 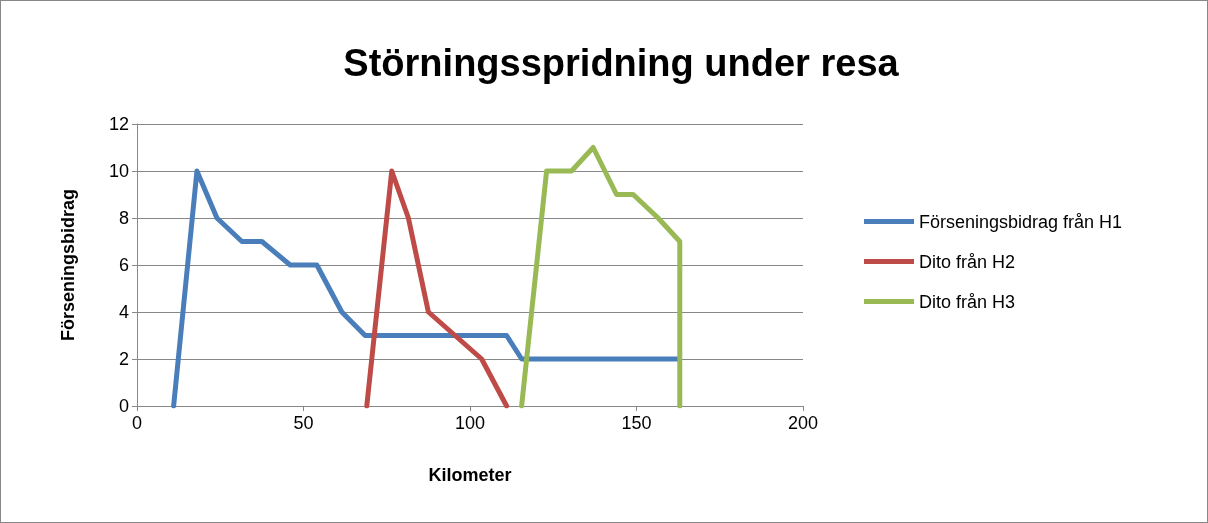 I want to click on chart-title: Störningsspridning under resa, so click(x=621, y=63).